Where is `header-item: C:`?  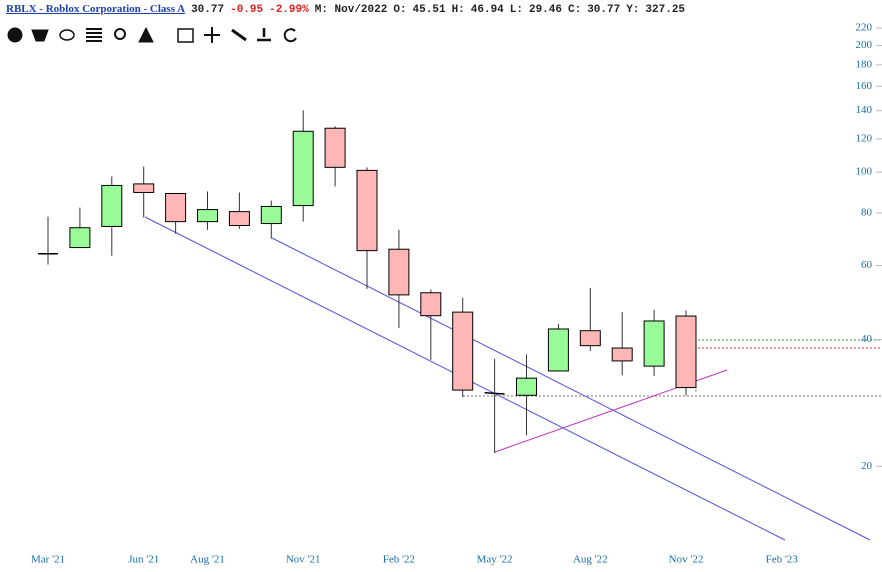 header-item: C: is located at coordinates (575, 10).